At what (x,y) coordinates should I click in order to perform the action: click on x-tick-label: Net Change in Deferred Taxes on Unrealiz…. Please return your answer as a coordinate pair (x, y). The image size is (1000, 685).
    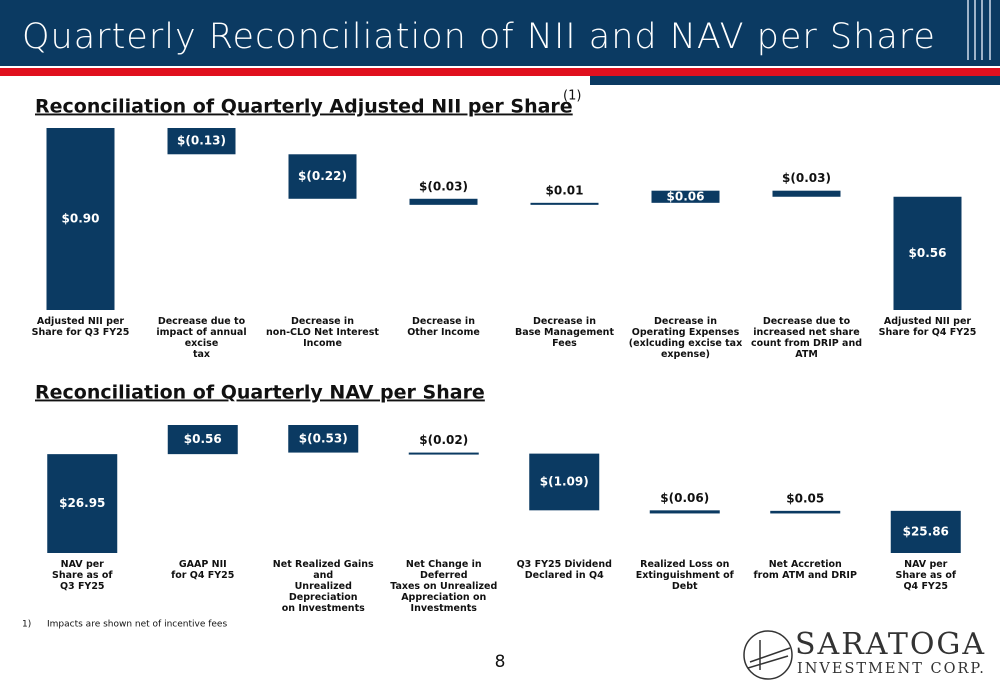
    Looking at the image, I should click on (444, 586).